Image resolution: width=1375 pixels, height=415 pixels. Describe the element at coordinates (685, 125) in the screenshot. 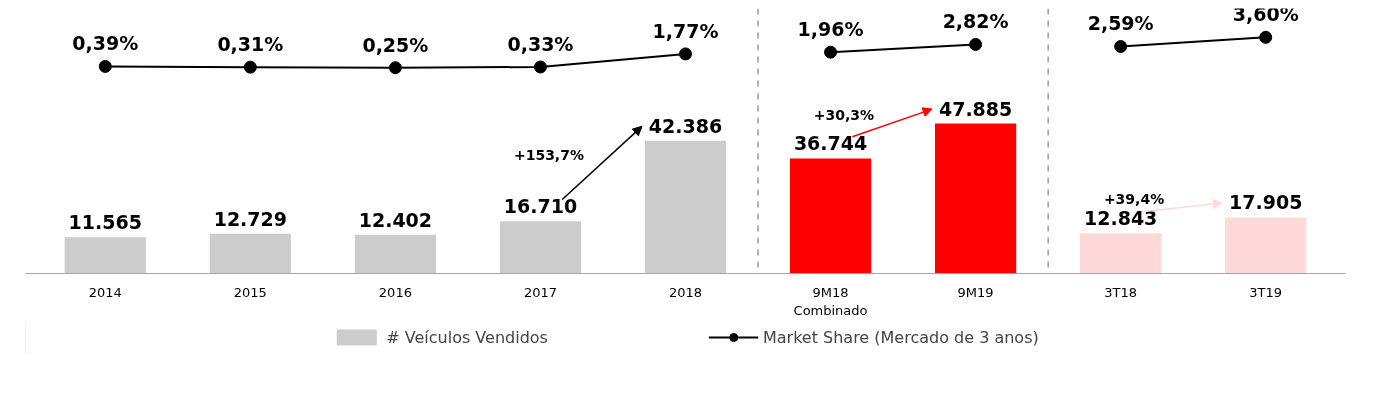

I see `data-label: 42.386` at that location.